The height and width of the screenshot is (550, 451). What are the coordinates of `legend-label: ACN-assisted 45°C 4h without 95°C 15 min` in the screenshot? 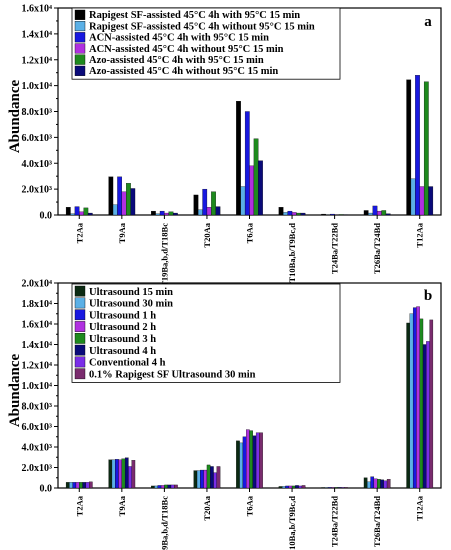 It's located at (186, 49).